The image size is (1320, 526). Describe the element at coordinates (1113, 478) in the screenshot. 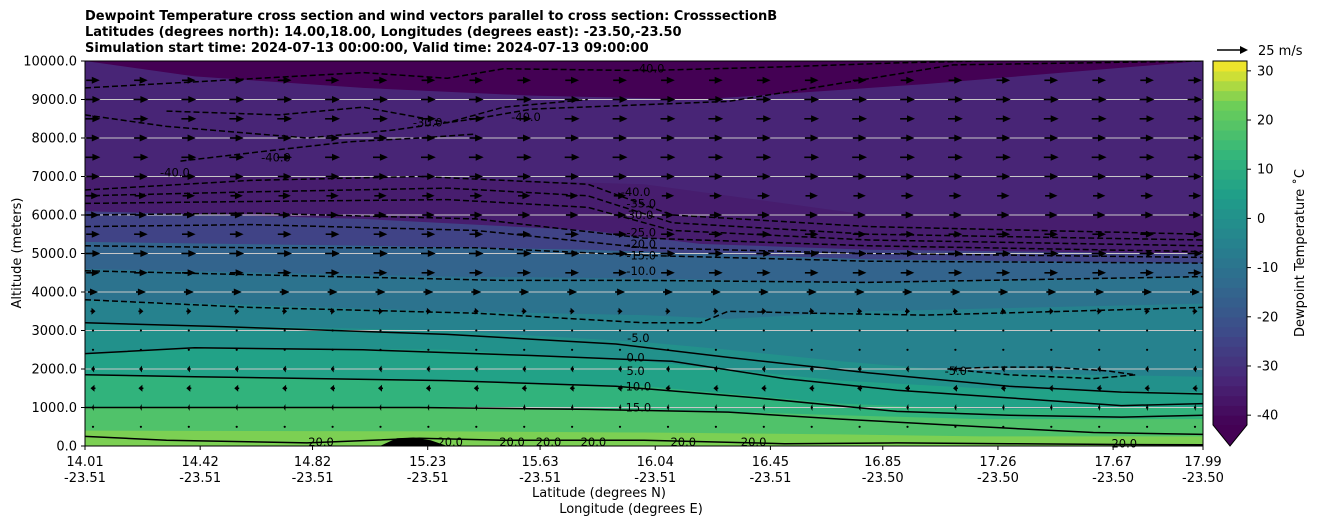

I see `x-tick-label-lon: -23.50` at that location.